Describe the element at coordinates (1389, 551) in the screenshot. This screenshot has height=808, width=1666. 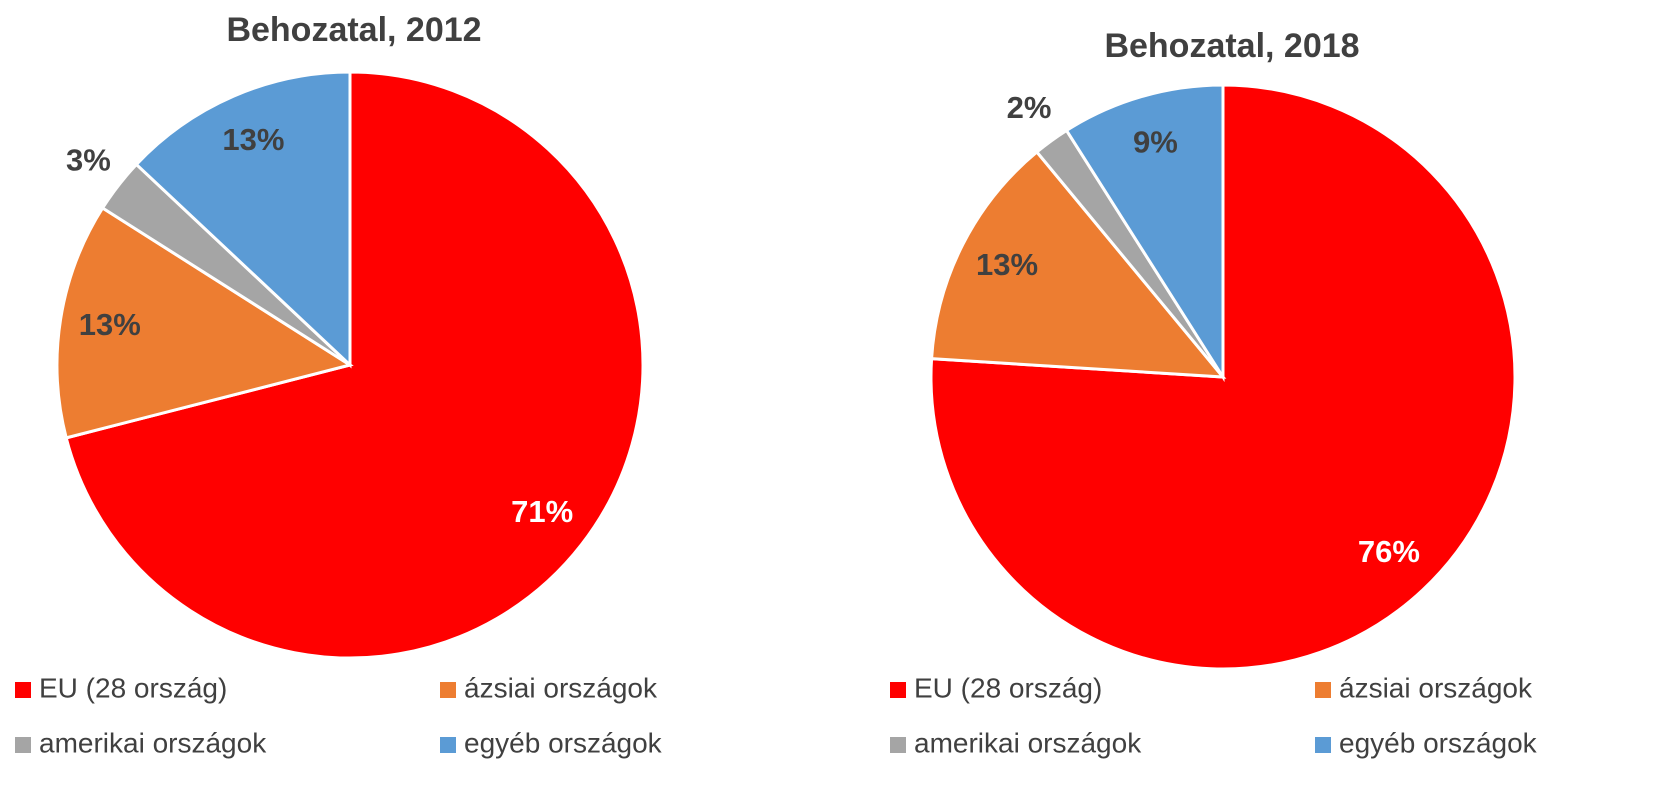
I see `data-label: 76%` at that location.